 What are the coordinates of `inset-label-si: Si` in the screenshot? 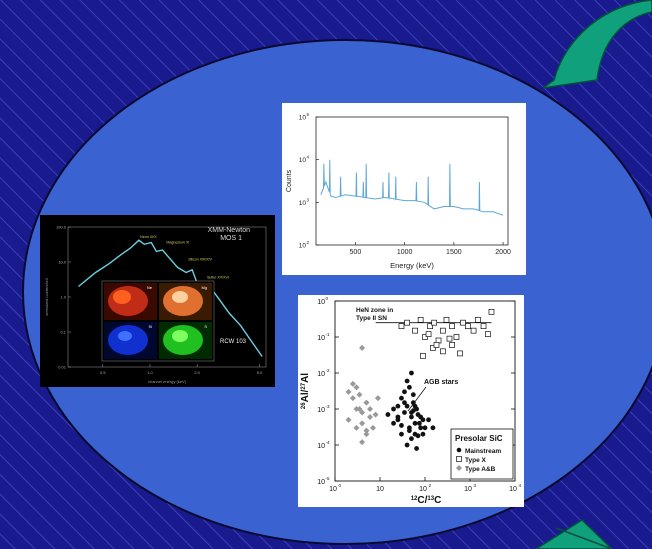 It's located at (150, 326).